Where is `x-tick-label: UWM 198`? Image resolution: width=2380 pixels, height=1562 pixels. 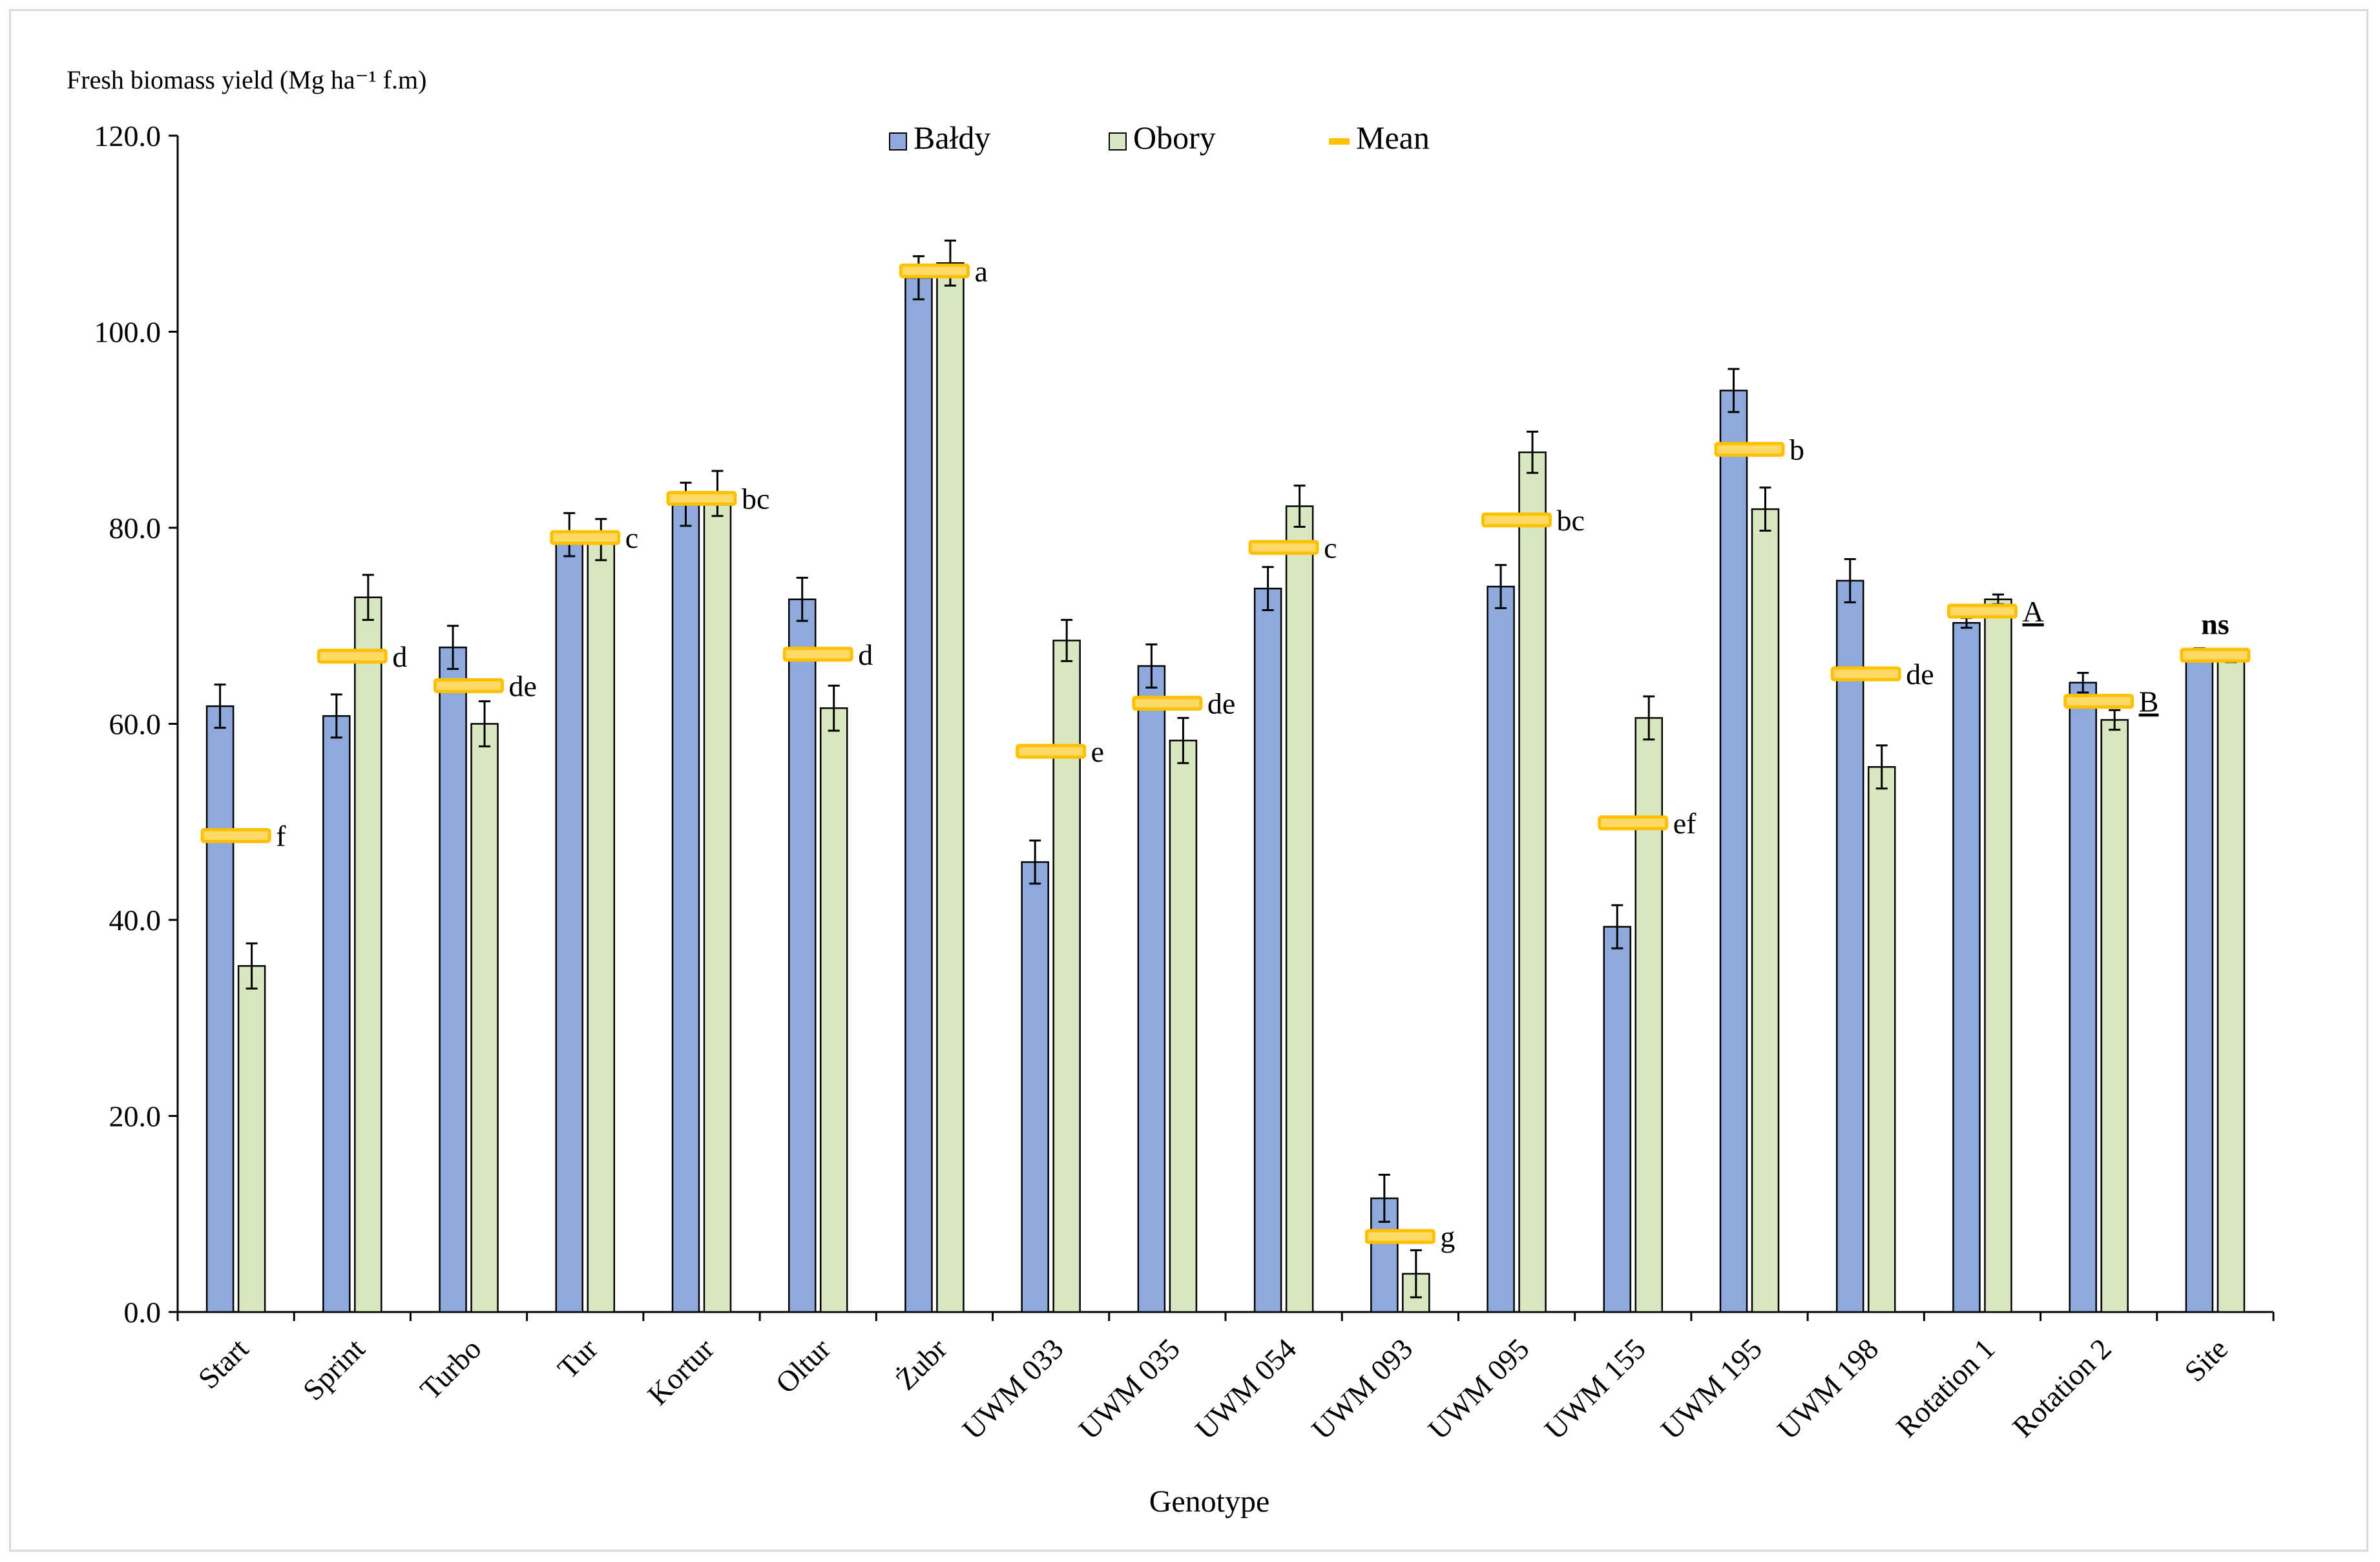
x-tick-label: UWM 198 is located at coordinates (1827, 1389).